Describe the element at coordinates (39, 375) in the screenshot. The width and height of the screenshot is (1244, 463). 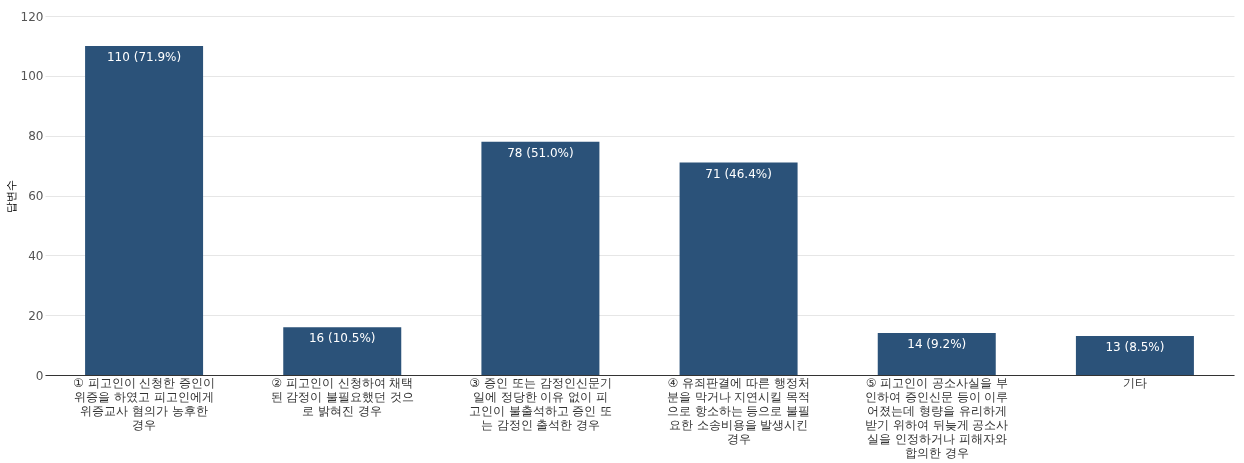
I see `y-tick-label: 0` at that location.